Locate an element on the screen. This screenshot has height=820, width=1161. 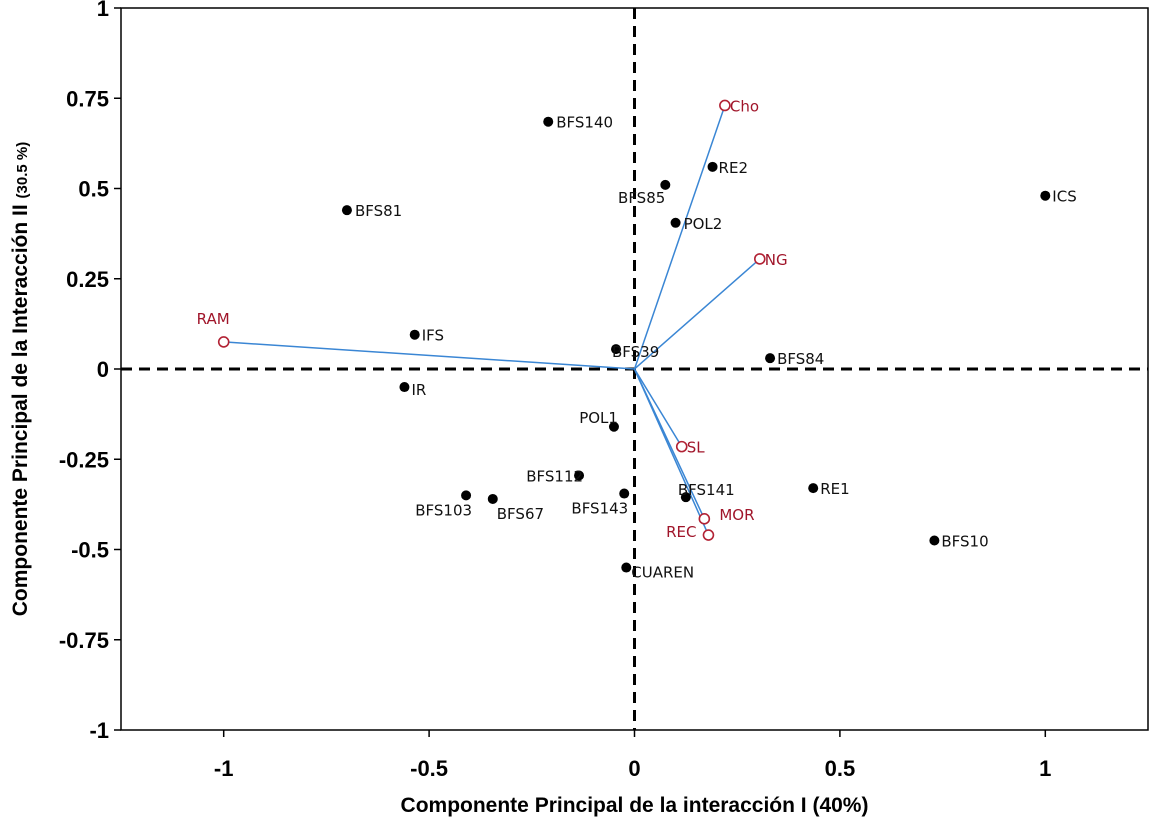
x-tick-label: 0.5 is located at coordinates (840, 768).